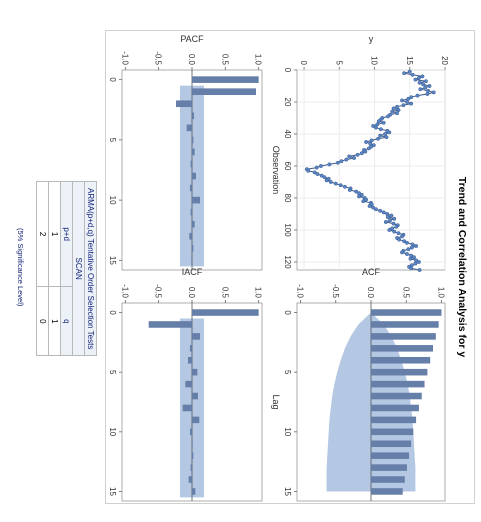  What do you see at coordinates (112, 79) in the screenshot?
I see `pacf-x-tick-label: 0` at bounding box center [112, 79].